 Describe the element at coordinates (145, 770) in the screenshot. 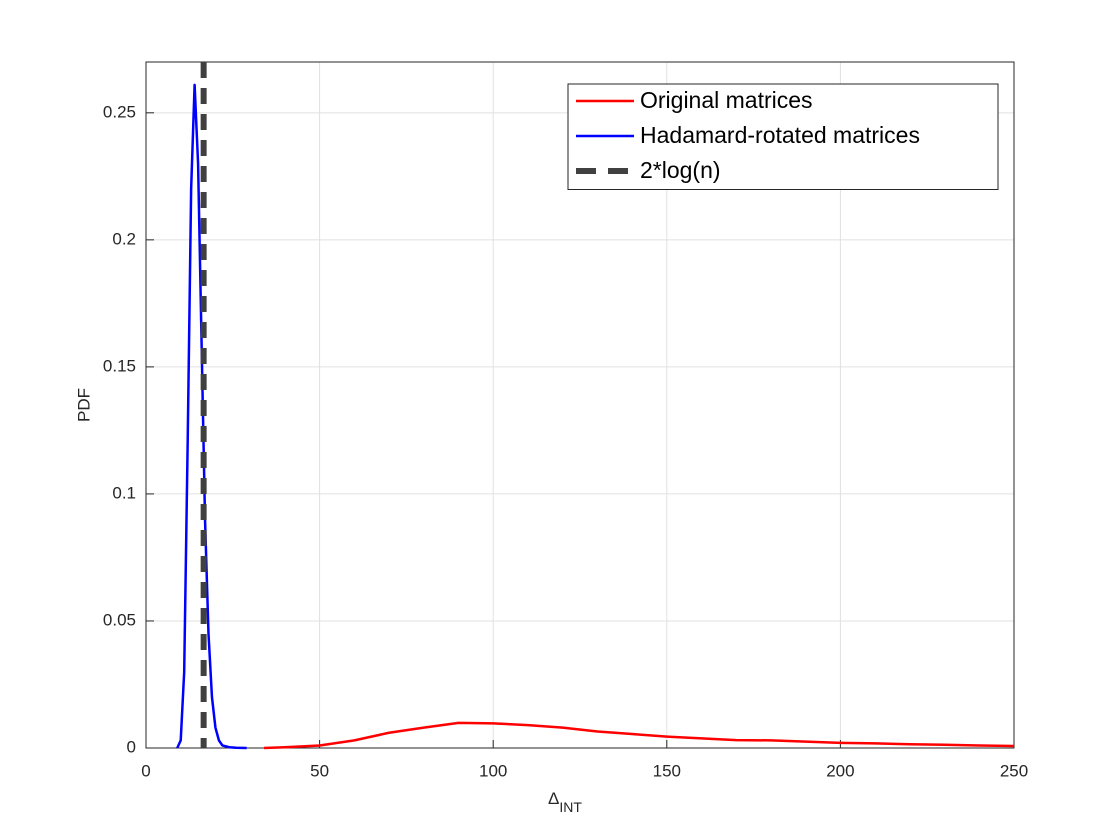

I see `x-tick-label: 0` at that location.